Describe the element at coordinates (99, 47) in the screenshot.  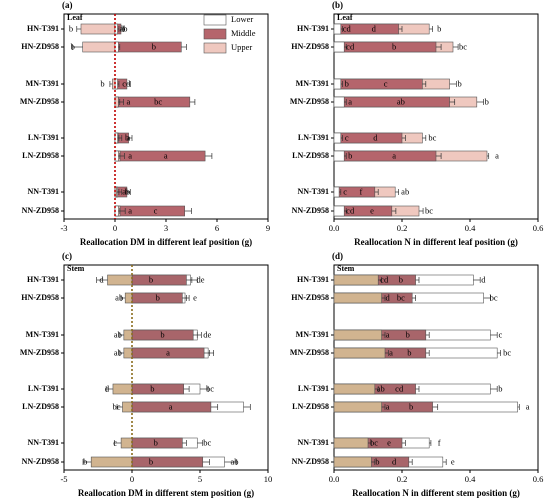
I see `bar-upper` at that location.